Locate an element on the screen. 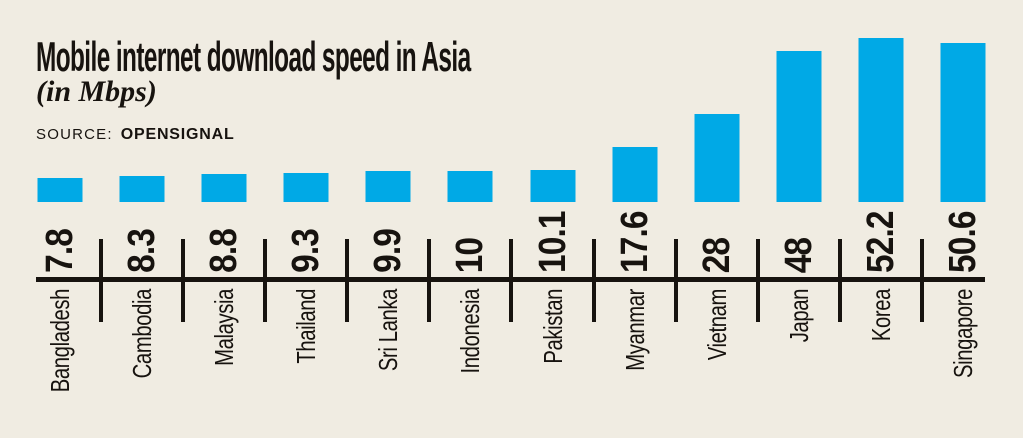 This screenshot has width=1023, height=438. country-label: Cambodia is located at coordinates (142, 346).